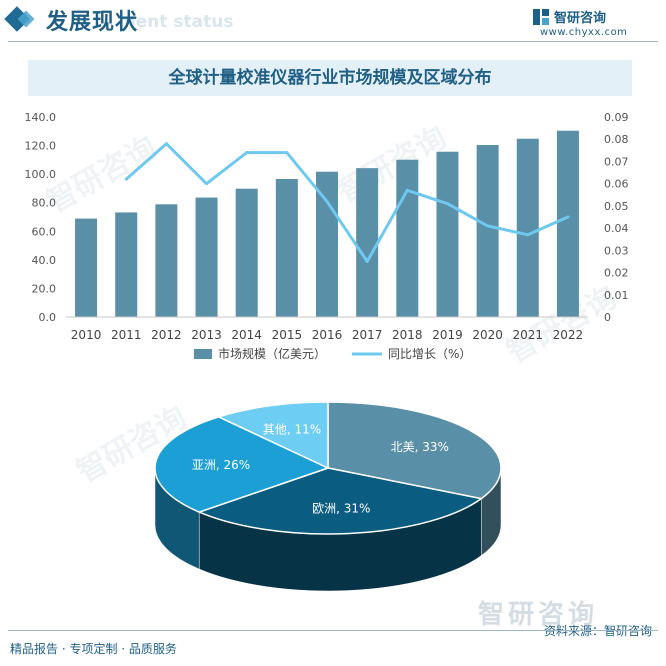 This screenshot has width=666, height=666. I want to click on pie-slice-label: 欧洲, 31%, so click(341, 509).